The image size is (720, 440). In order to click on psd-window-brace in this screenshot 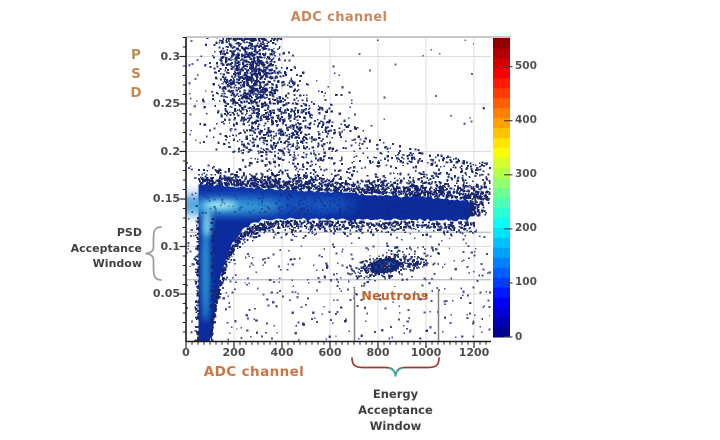, I will do `click(153, 253)`.